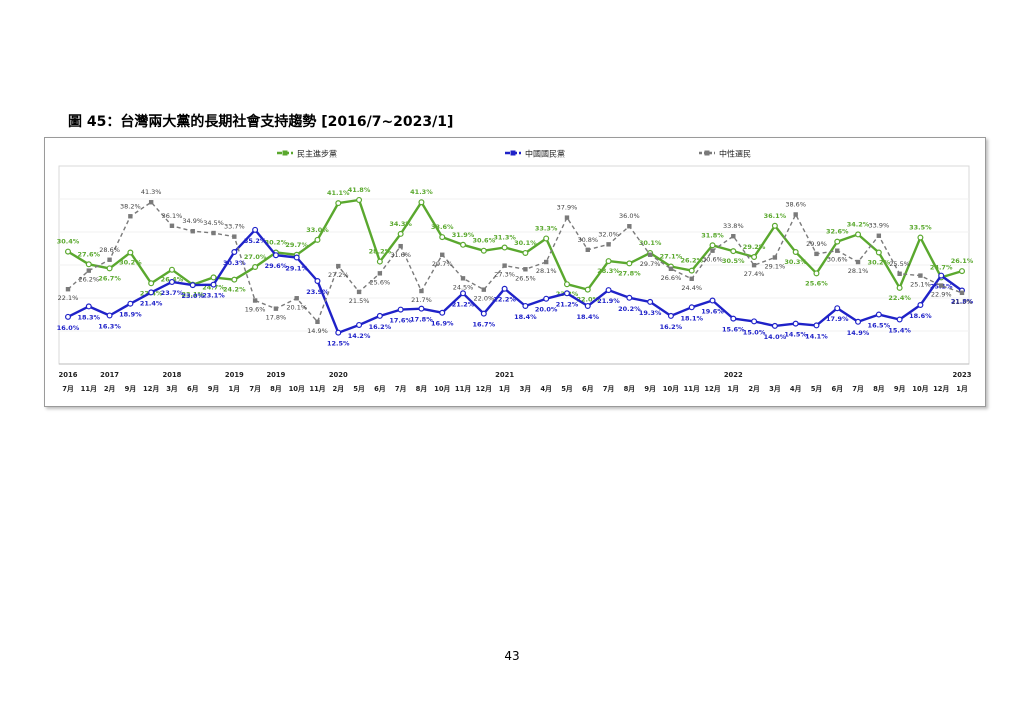 This screenshot has height=724, width=1024. I want to click on data-label-kmt: 14.5%, so click(795, 335).